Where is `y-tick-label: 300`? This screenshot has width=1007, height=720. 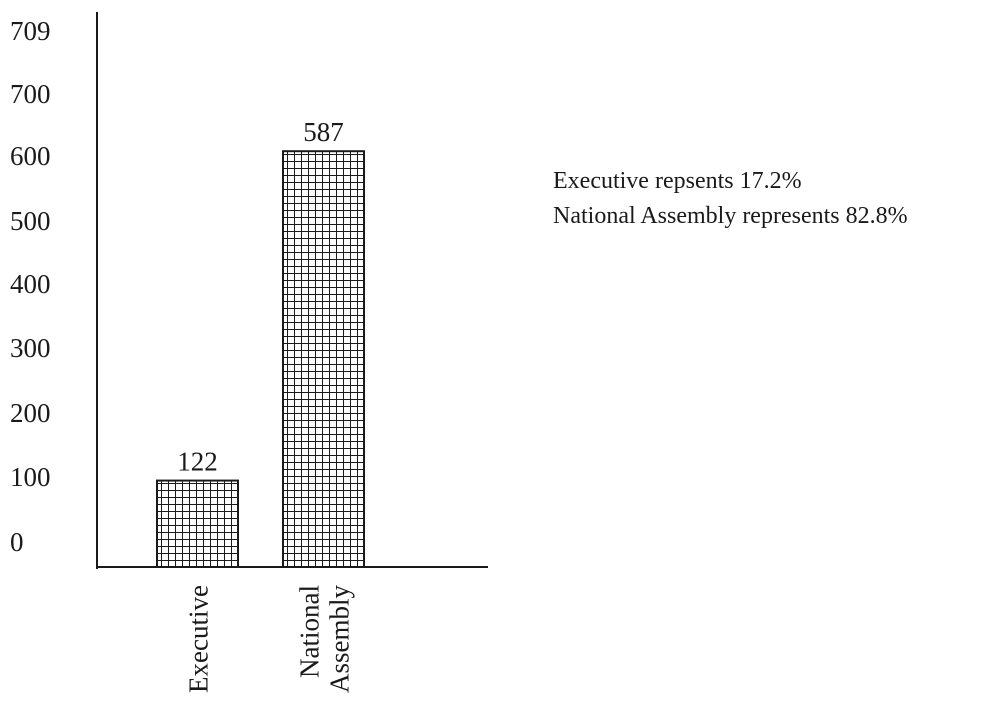
y-tick-label: 300 is located at coordinates (30, 348).